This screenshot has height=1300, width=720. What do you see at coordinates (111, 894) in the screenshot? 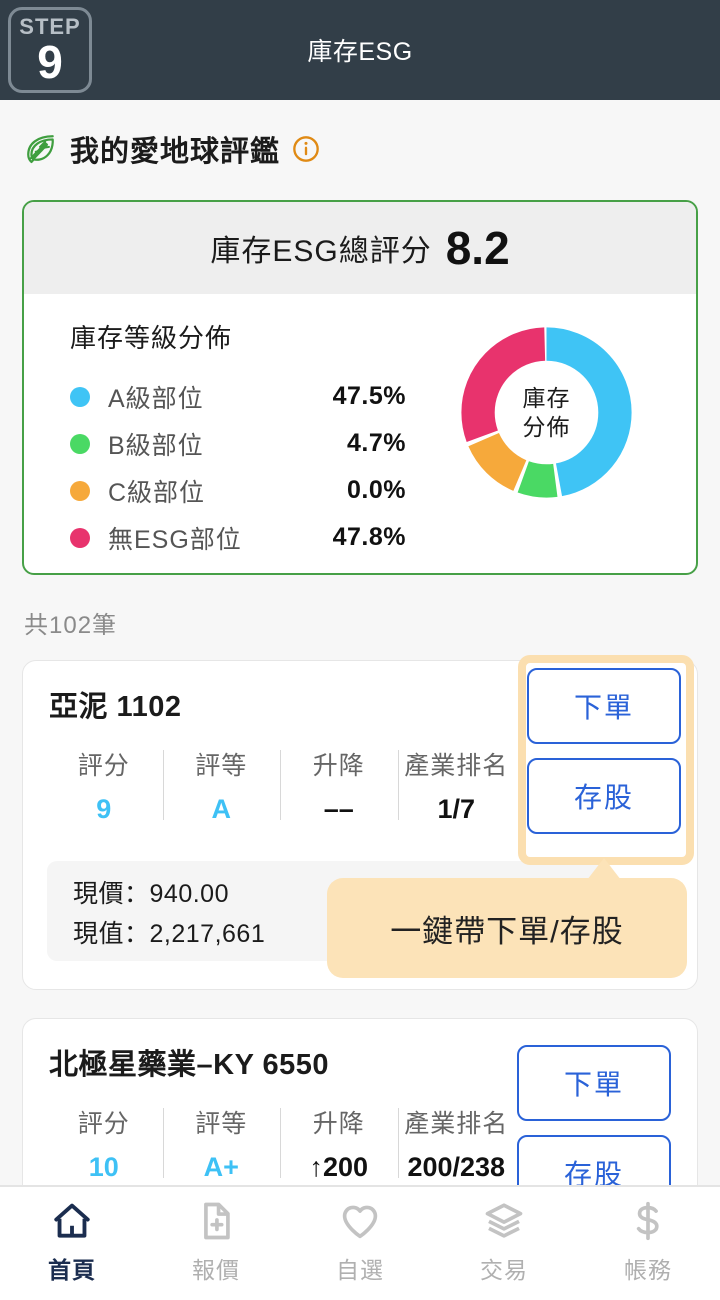
I see `price-label: 現價：` at bounding box center [111, 894].